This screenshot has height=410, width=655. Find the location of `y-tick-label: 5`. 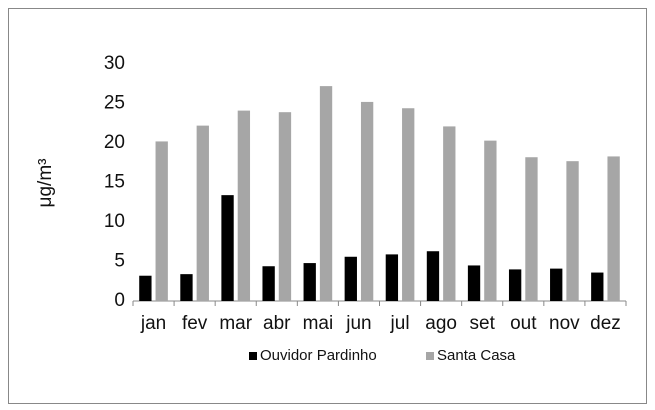

y-tick-label: 5 is located at coordinates (119, 261).